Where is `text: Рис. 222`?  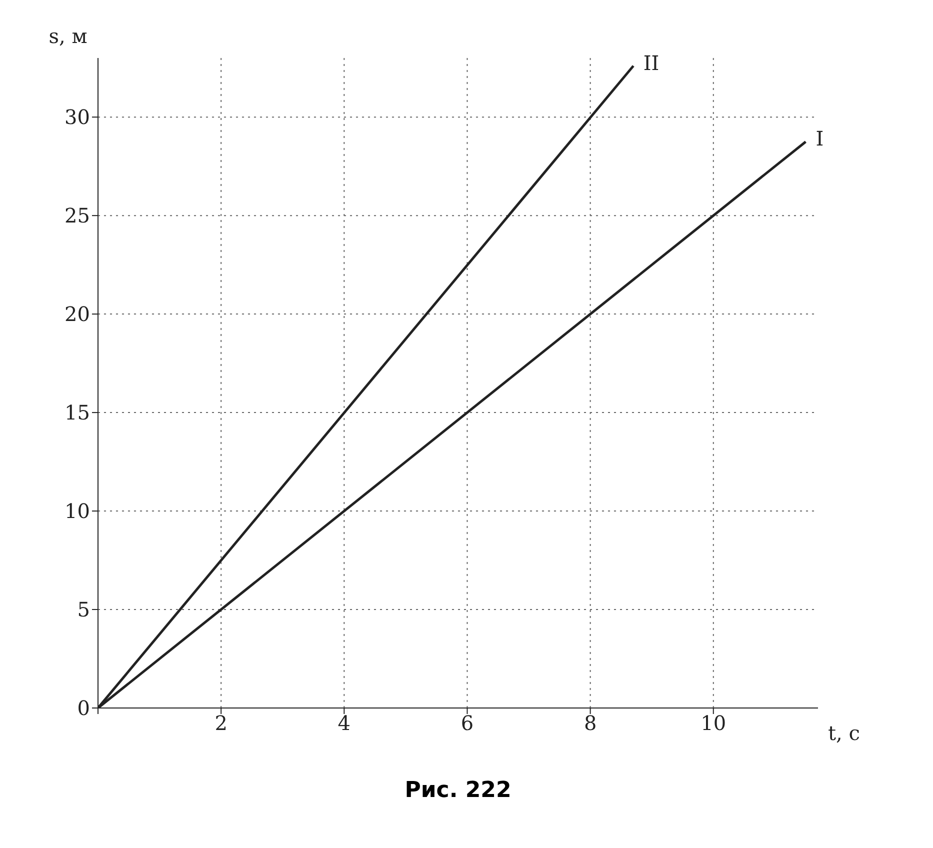
text: Рис. 222 is located at coordinates (458, 790).